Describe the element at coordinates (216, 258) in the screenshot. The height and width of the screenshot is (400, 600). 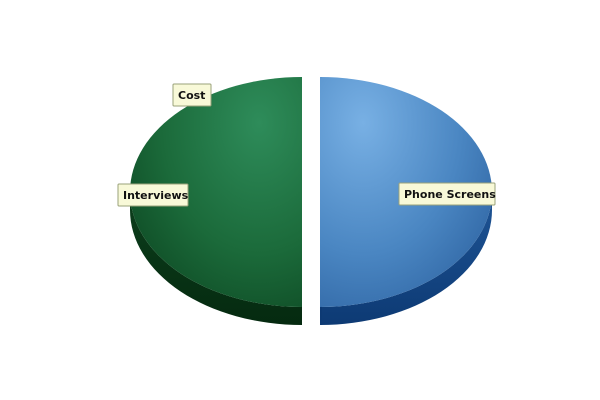
I see `slice-side-interviews` at that location.